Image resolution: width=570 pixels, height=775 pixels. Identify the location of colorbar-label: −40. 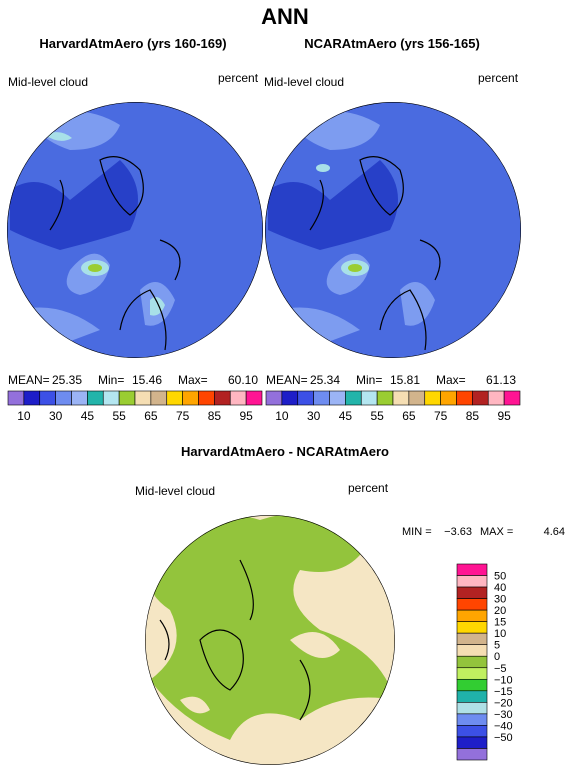
(503, 726).